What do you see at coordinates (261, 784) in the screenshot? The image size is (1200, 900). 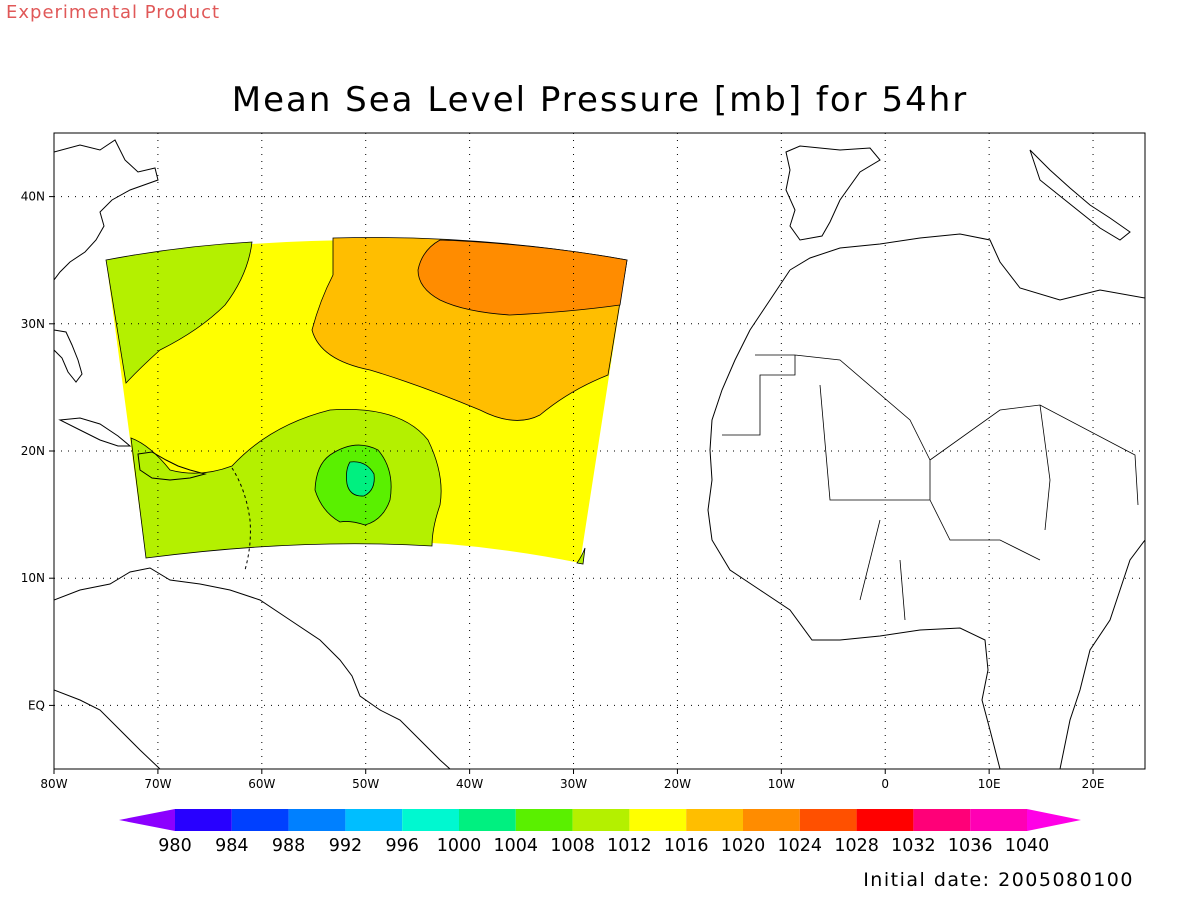 I see `x-tick-label: 60W` at bounding box center [261, 784].